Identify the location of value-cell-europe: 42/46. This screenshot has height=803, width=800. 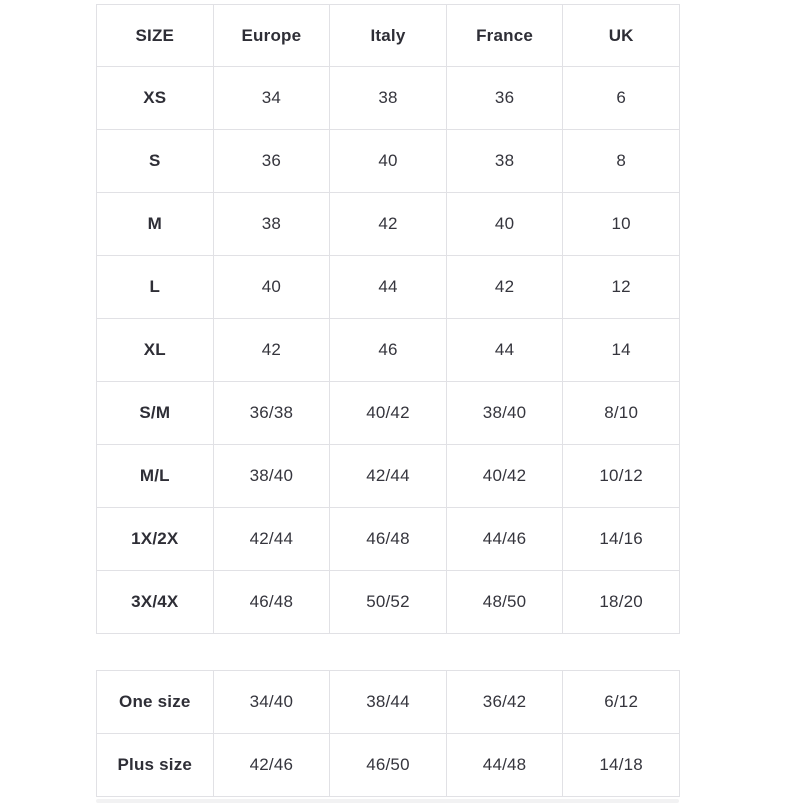
(271, 765).